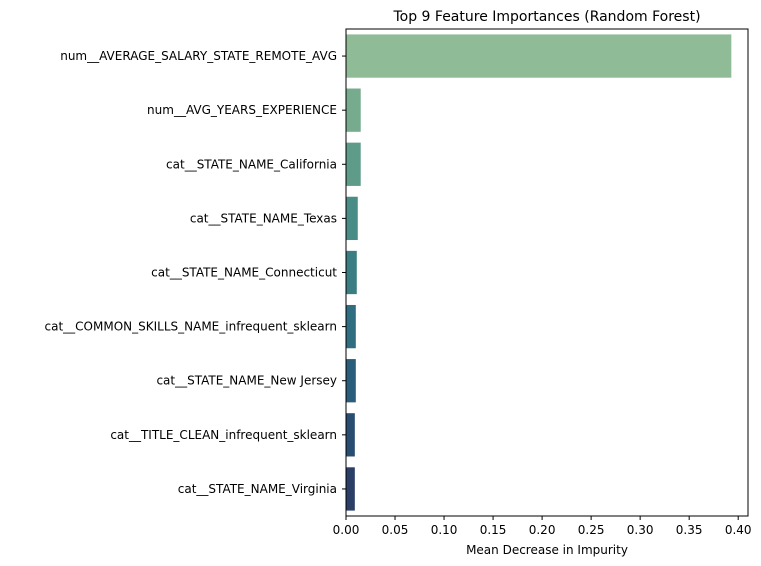  What do you see at coordinates (257, 489) in the screenshot?
I see `category-label: cat__STATE_NAME_Virginia` at bounding box center [257, 489].